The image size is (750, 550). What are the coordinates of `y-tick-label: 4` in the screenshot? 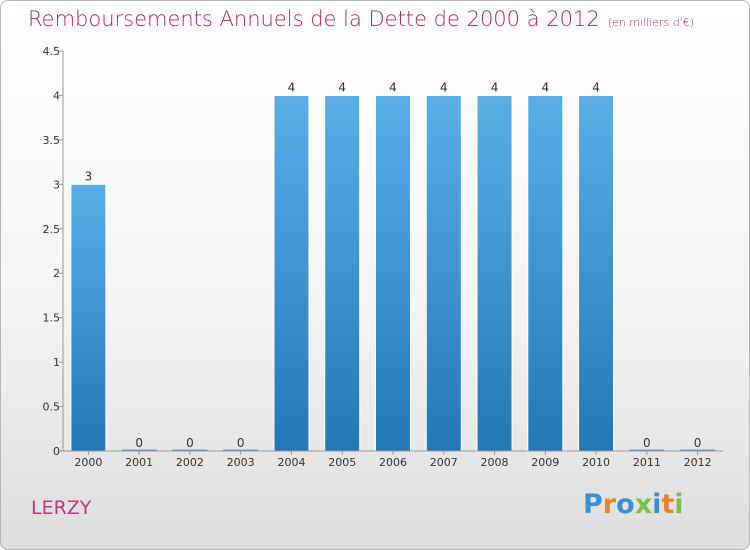 It's located at (56, 95).